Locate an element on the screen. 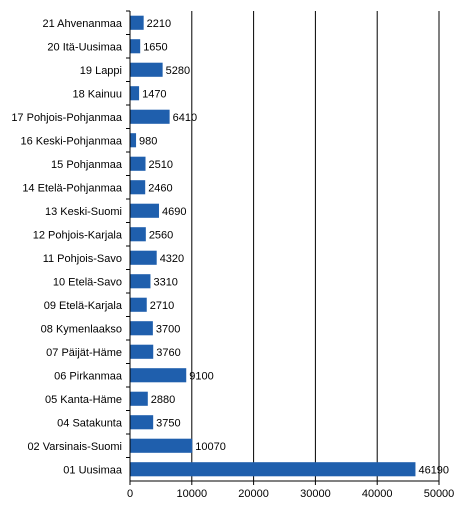 The height and width of the screenshot is (525, 471). category-label: 12 Pohjois-Karjala is located at coordinates (78, 235).